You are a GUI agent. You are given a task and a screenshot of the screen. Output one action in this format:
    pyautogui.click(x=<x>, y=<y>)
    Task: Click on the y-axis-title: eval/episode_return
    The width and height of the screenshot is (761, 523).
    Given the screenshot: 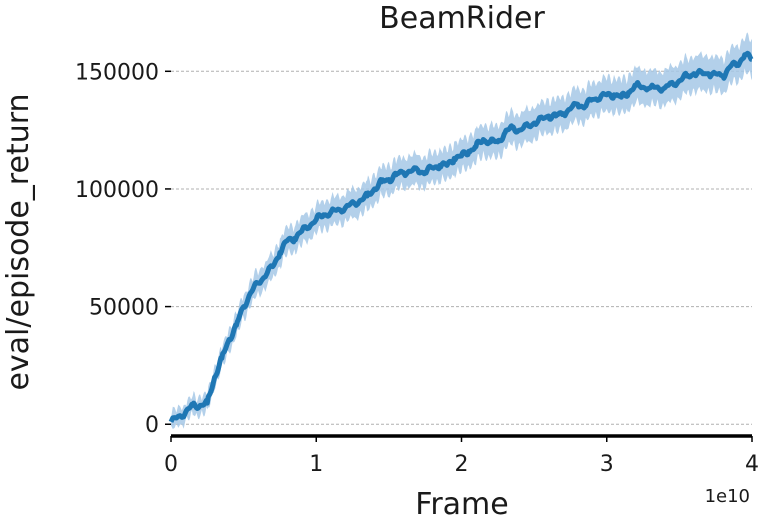 What is the action you would take?
    pyautogui.click(x=18, y=241)
    